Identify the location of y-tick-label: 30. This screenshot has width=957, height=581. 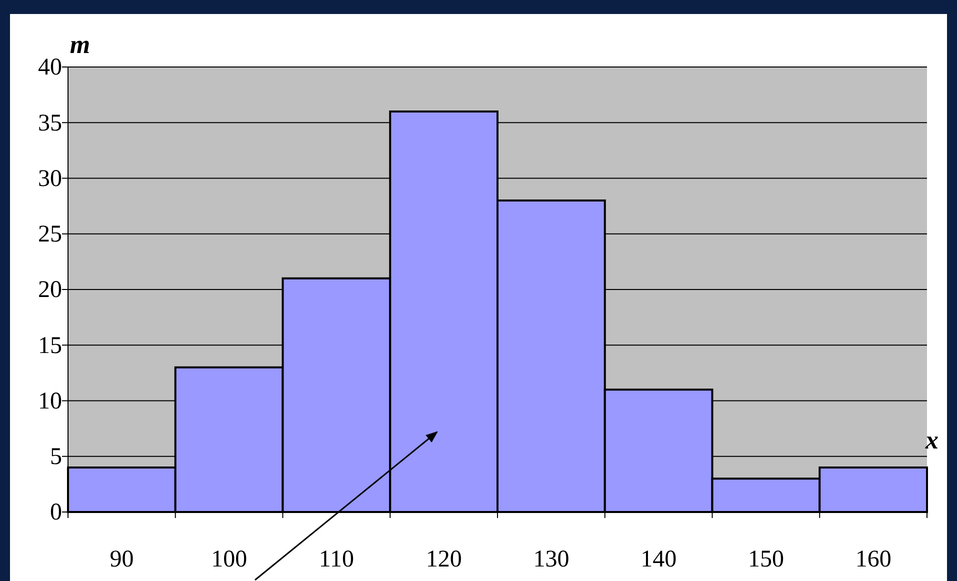
(50, 179).